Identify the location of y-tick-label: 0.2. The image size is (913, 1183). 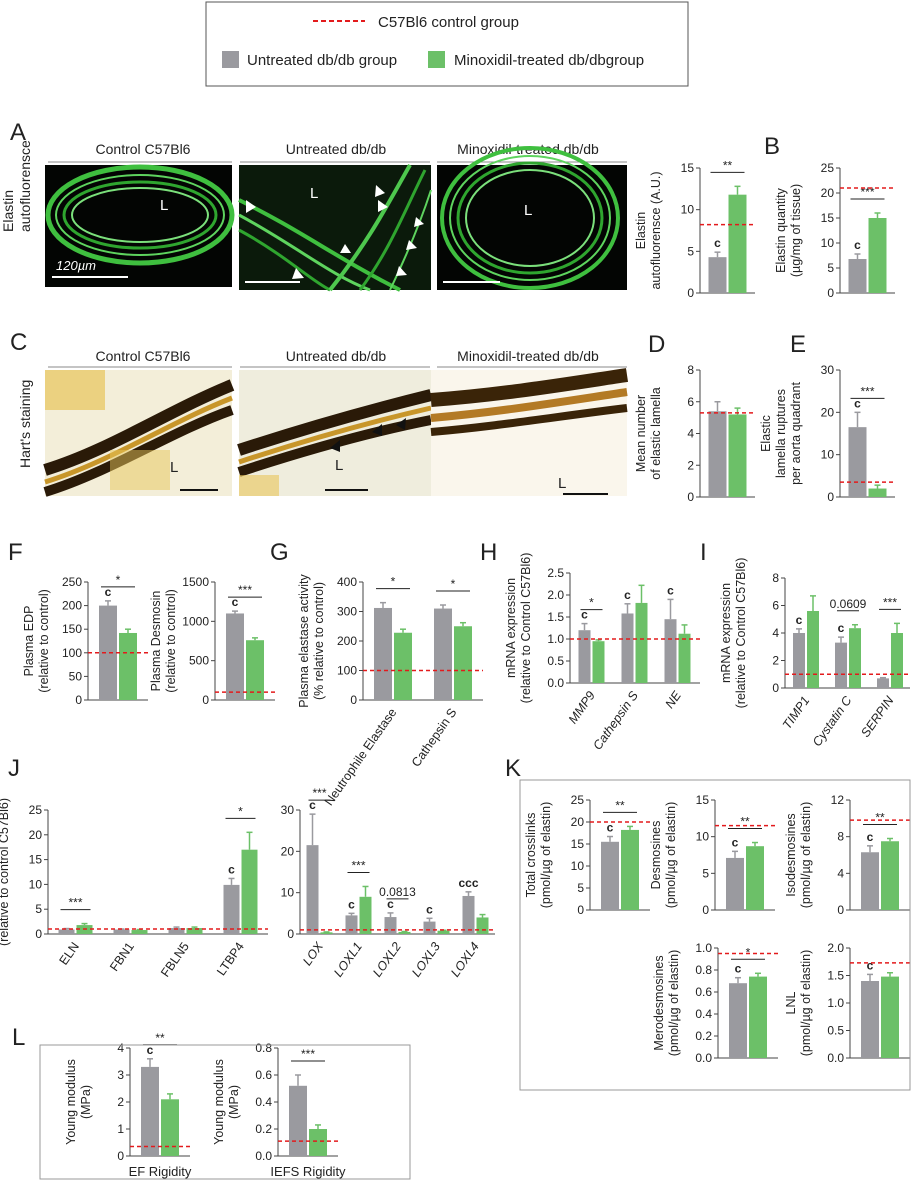
(703, 1036).